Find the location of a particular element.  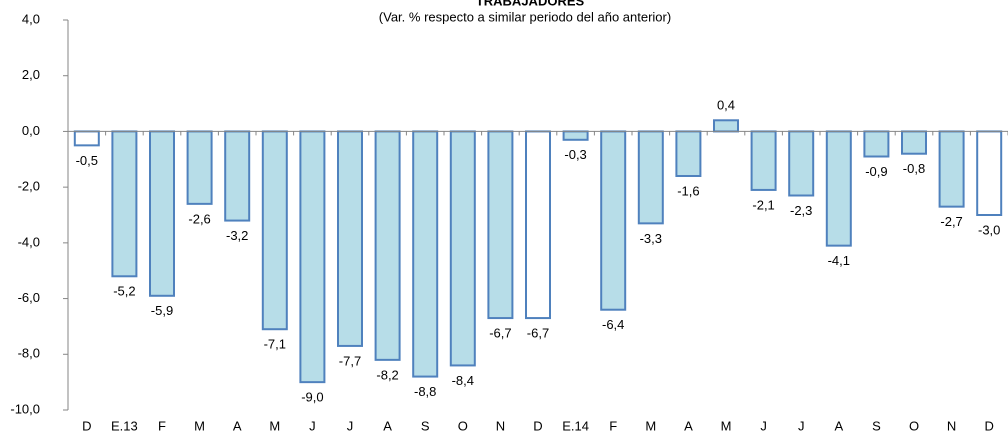

value-label: -3,0 is located at coordinates (989, 229).